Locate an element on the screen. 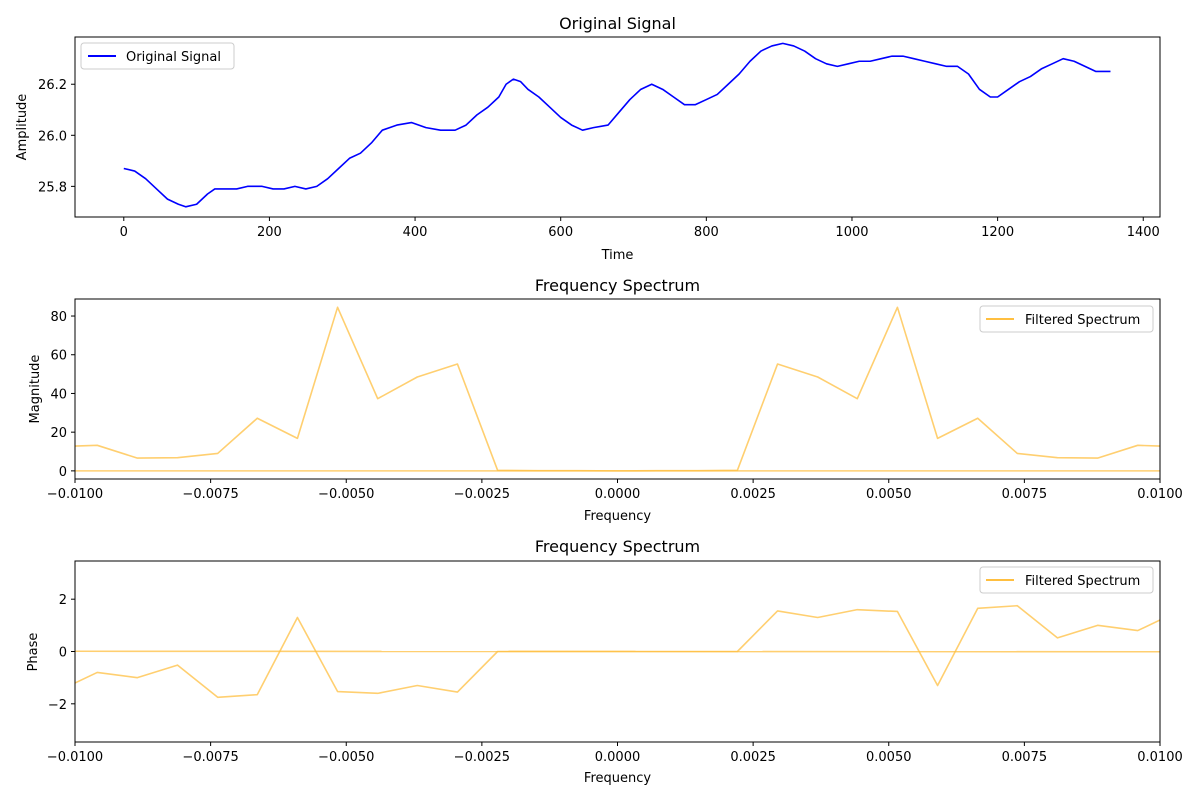 The height and width of the screenshot is (800, 1200). plot-area is located at coordinates (617, 651).